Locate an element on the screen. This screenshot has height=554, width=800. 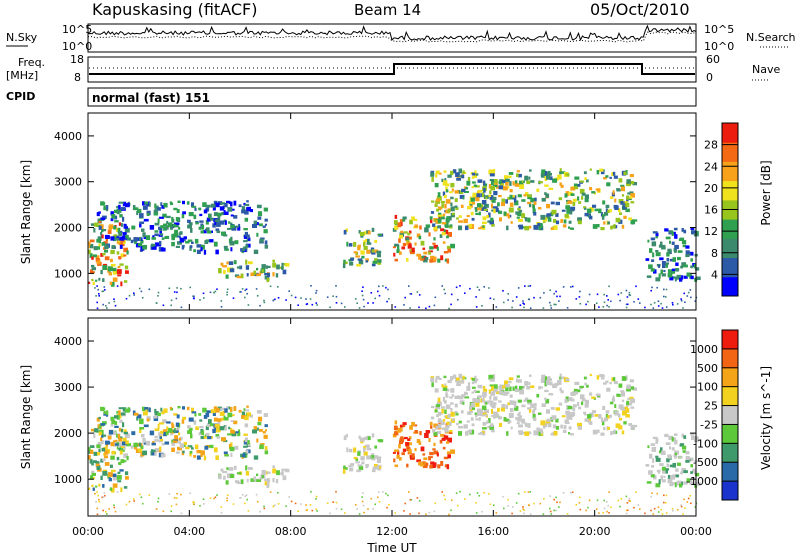
x-tick-label: 20:00 is located at coordinates (595, 531).